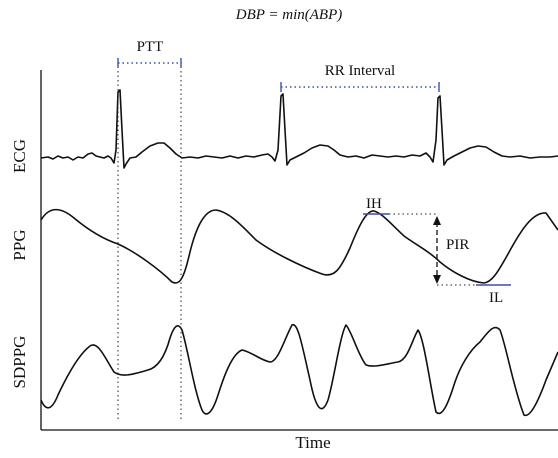 The width and height of the screenshot is (558, 458). What do you see at coordinates (360, 71) in the screenshot?
I see `rr-interval-label: RR Interval` at bounding box center [360, 71].